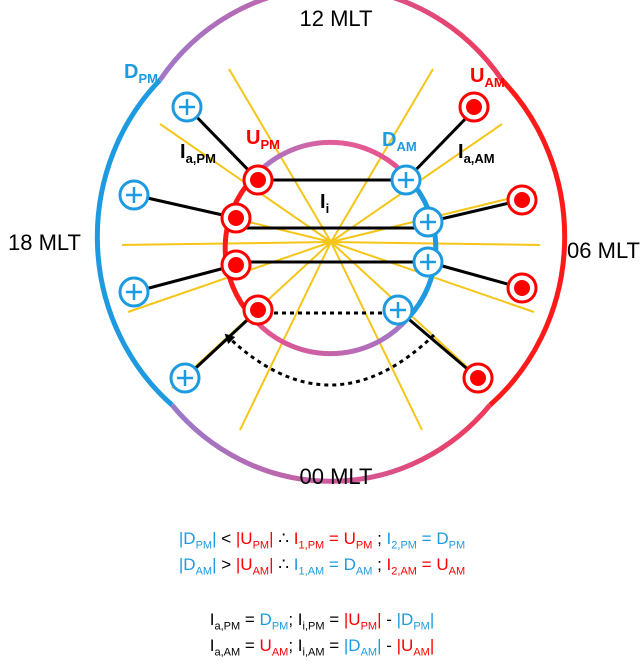 This screenshot has width=644, height=666. What do you see at coordinates (336, 476) in the screenshot?
I see `mlt-label-bottom: 00 MLT` at bounding box center [336, 476].